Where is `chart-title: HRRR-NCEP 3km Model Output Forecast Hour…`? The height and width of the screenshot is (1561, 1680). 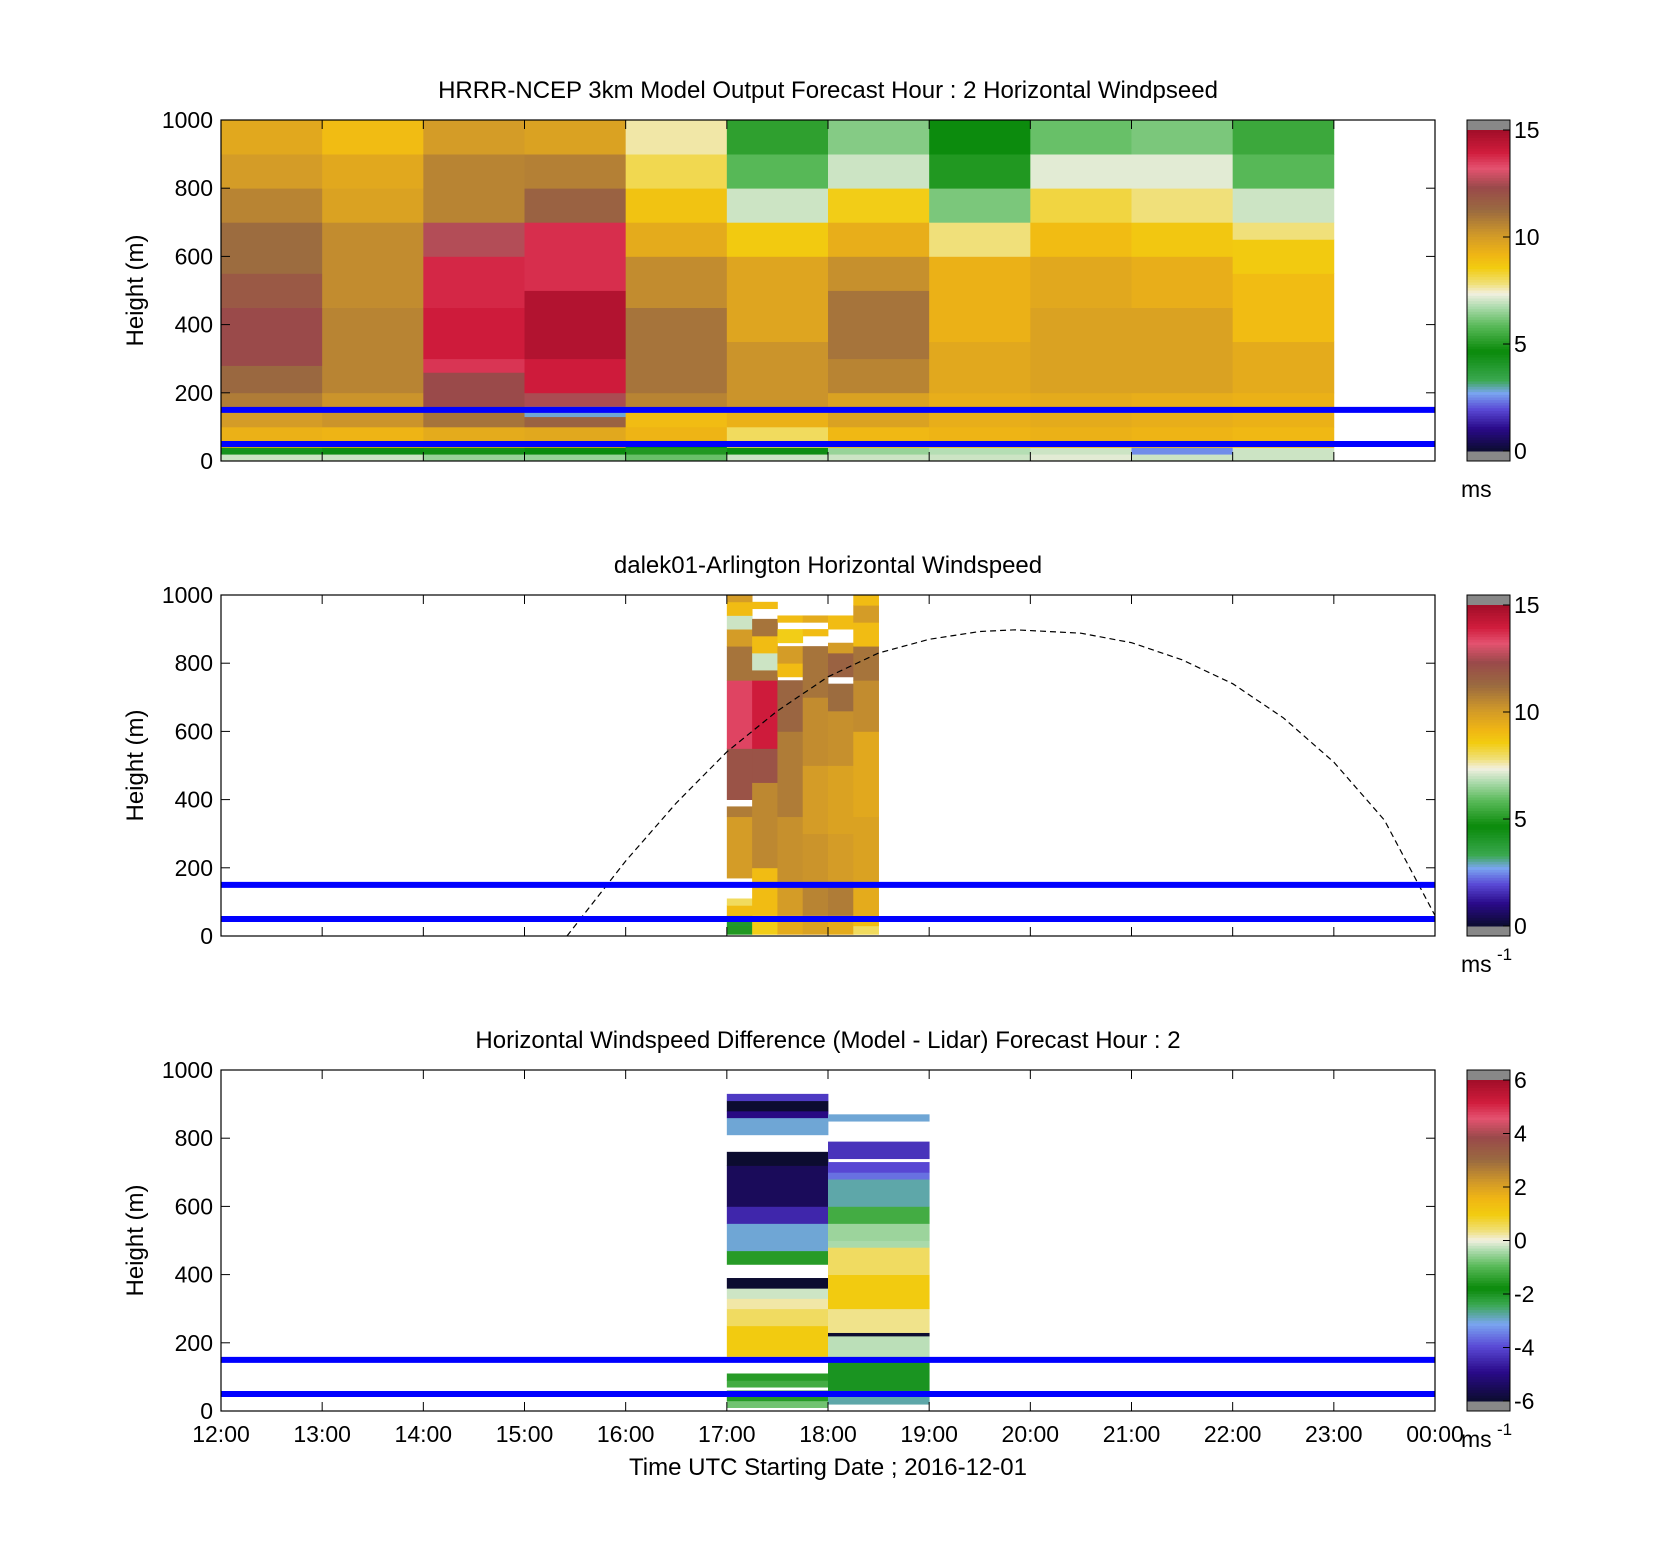
chart-title: HRRR-NCEP 3km Model Output Forecast Hour… is located at coordinates (828, 90).